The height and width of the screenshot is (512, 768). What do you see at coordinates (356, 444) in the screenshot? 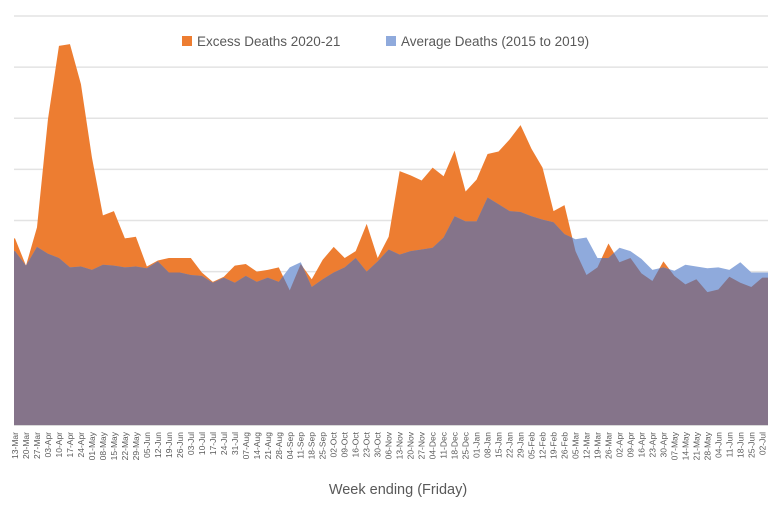
I see `x-tick-label: 16-Oct` at bounding box center [356, 444].